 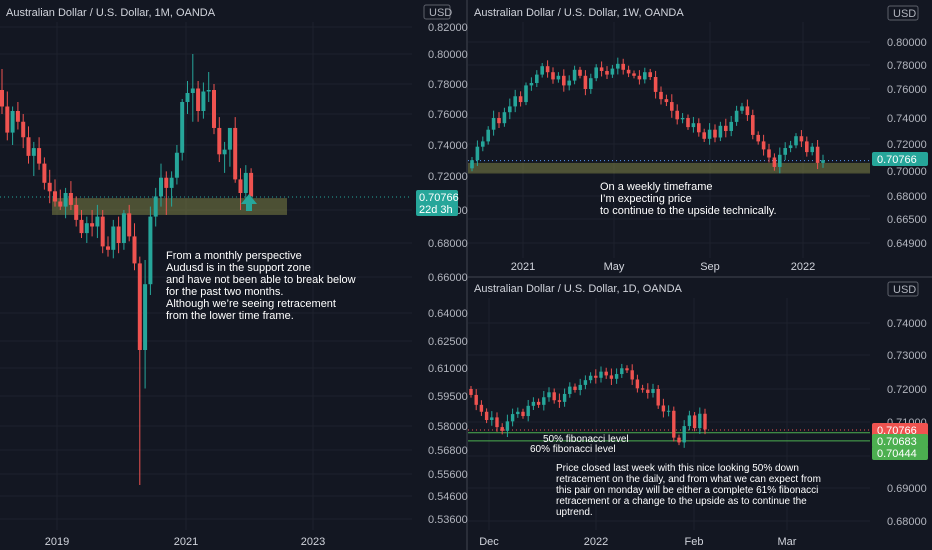 I want to click on weekly-time-axis: 2021 May Sep 2022, so click(x=663, y=267).